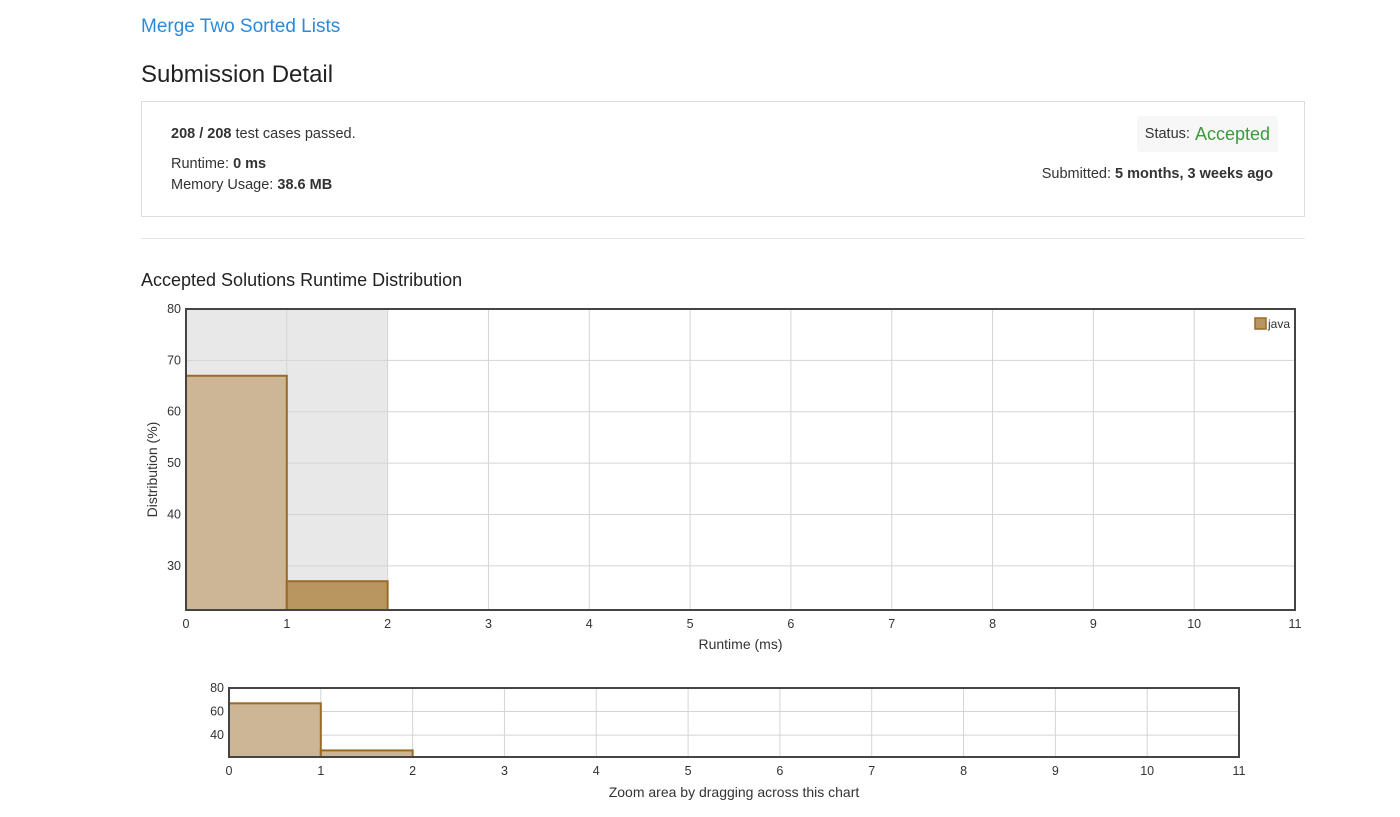 Image resolution: width=1400 pixels, height=817 pixels. Describe the element at coordinates (1295, 624) in the screenshot. I see `main-x-tick-label: 11` at that location.